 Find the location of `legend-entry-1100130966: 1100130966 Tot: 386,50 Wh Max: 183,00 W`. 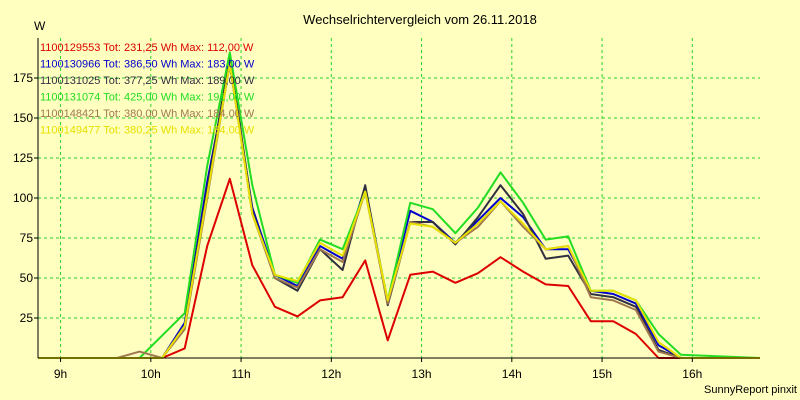

legend-entry-1100130966: 1100130966 Tot: 386,50 Wh Max: 183,00 W is located at coordinates (147, 65).